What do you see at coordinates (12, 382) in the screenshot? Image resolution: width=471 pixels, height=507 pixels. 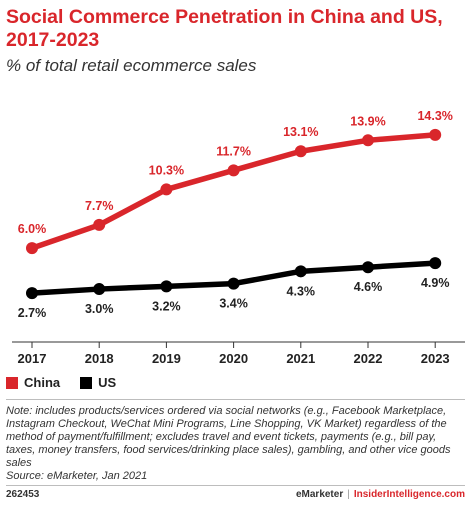 I see `legend-swatch-china` at bounding box center [12, 382].